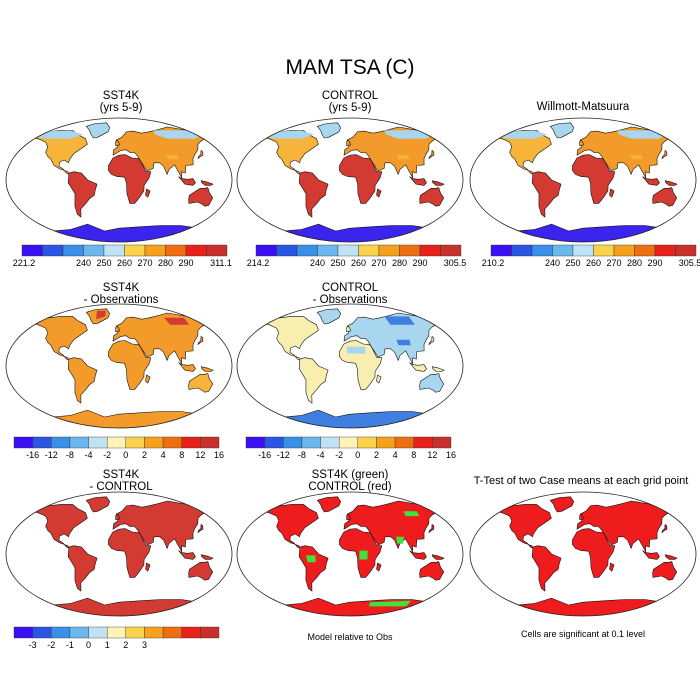  What do you see at coordinates (185, 263) in the screenshot?
I see `colorbar-tick-label: 290` at bounding box center [185, 263].